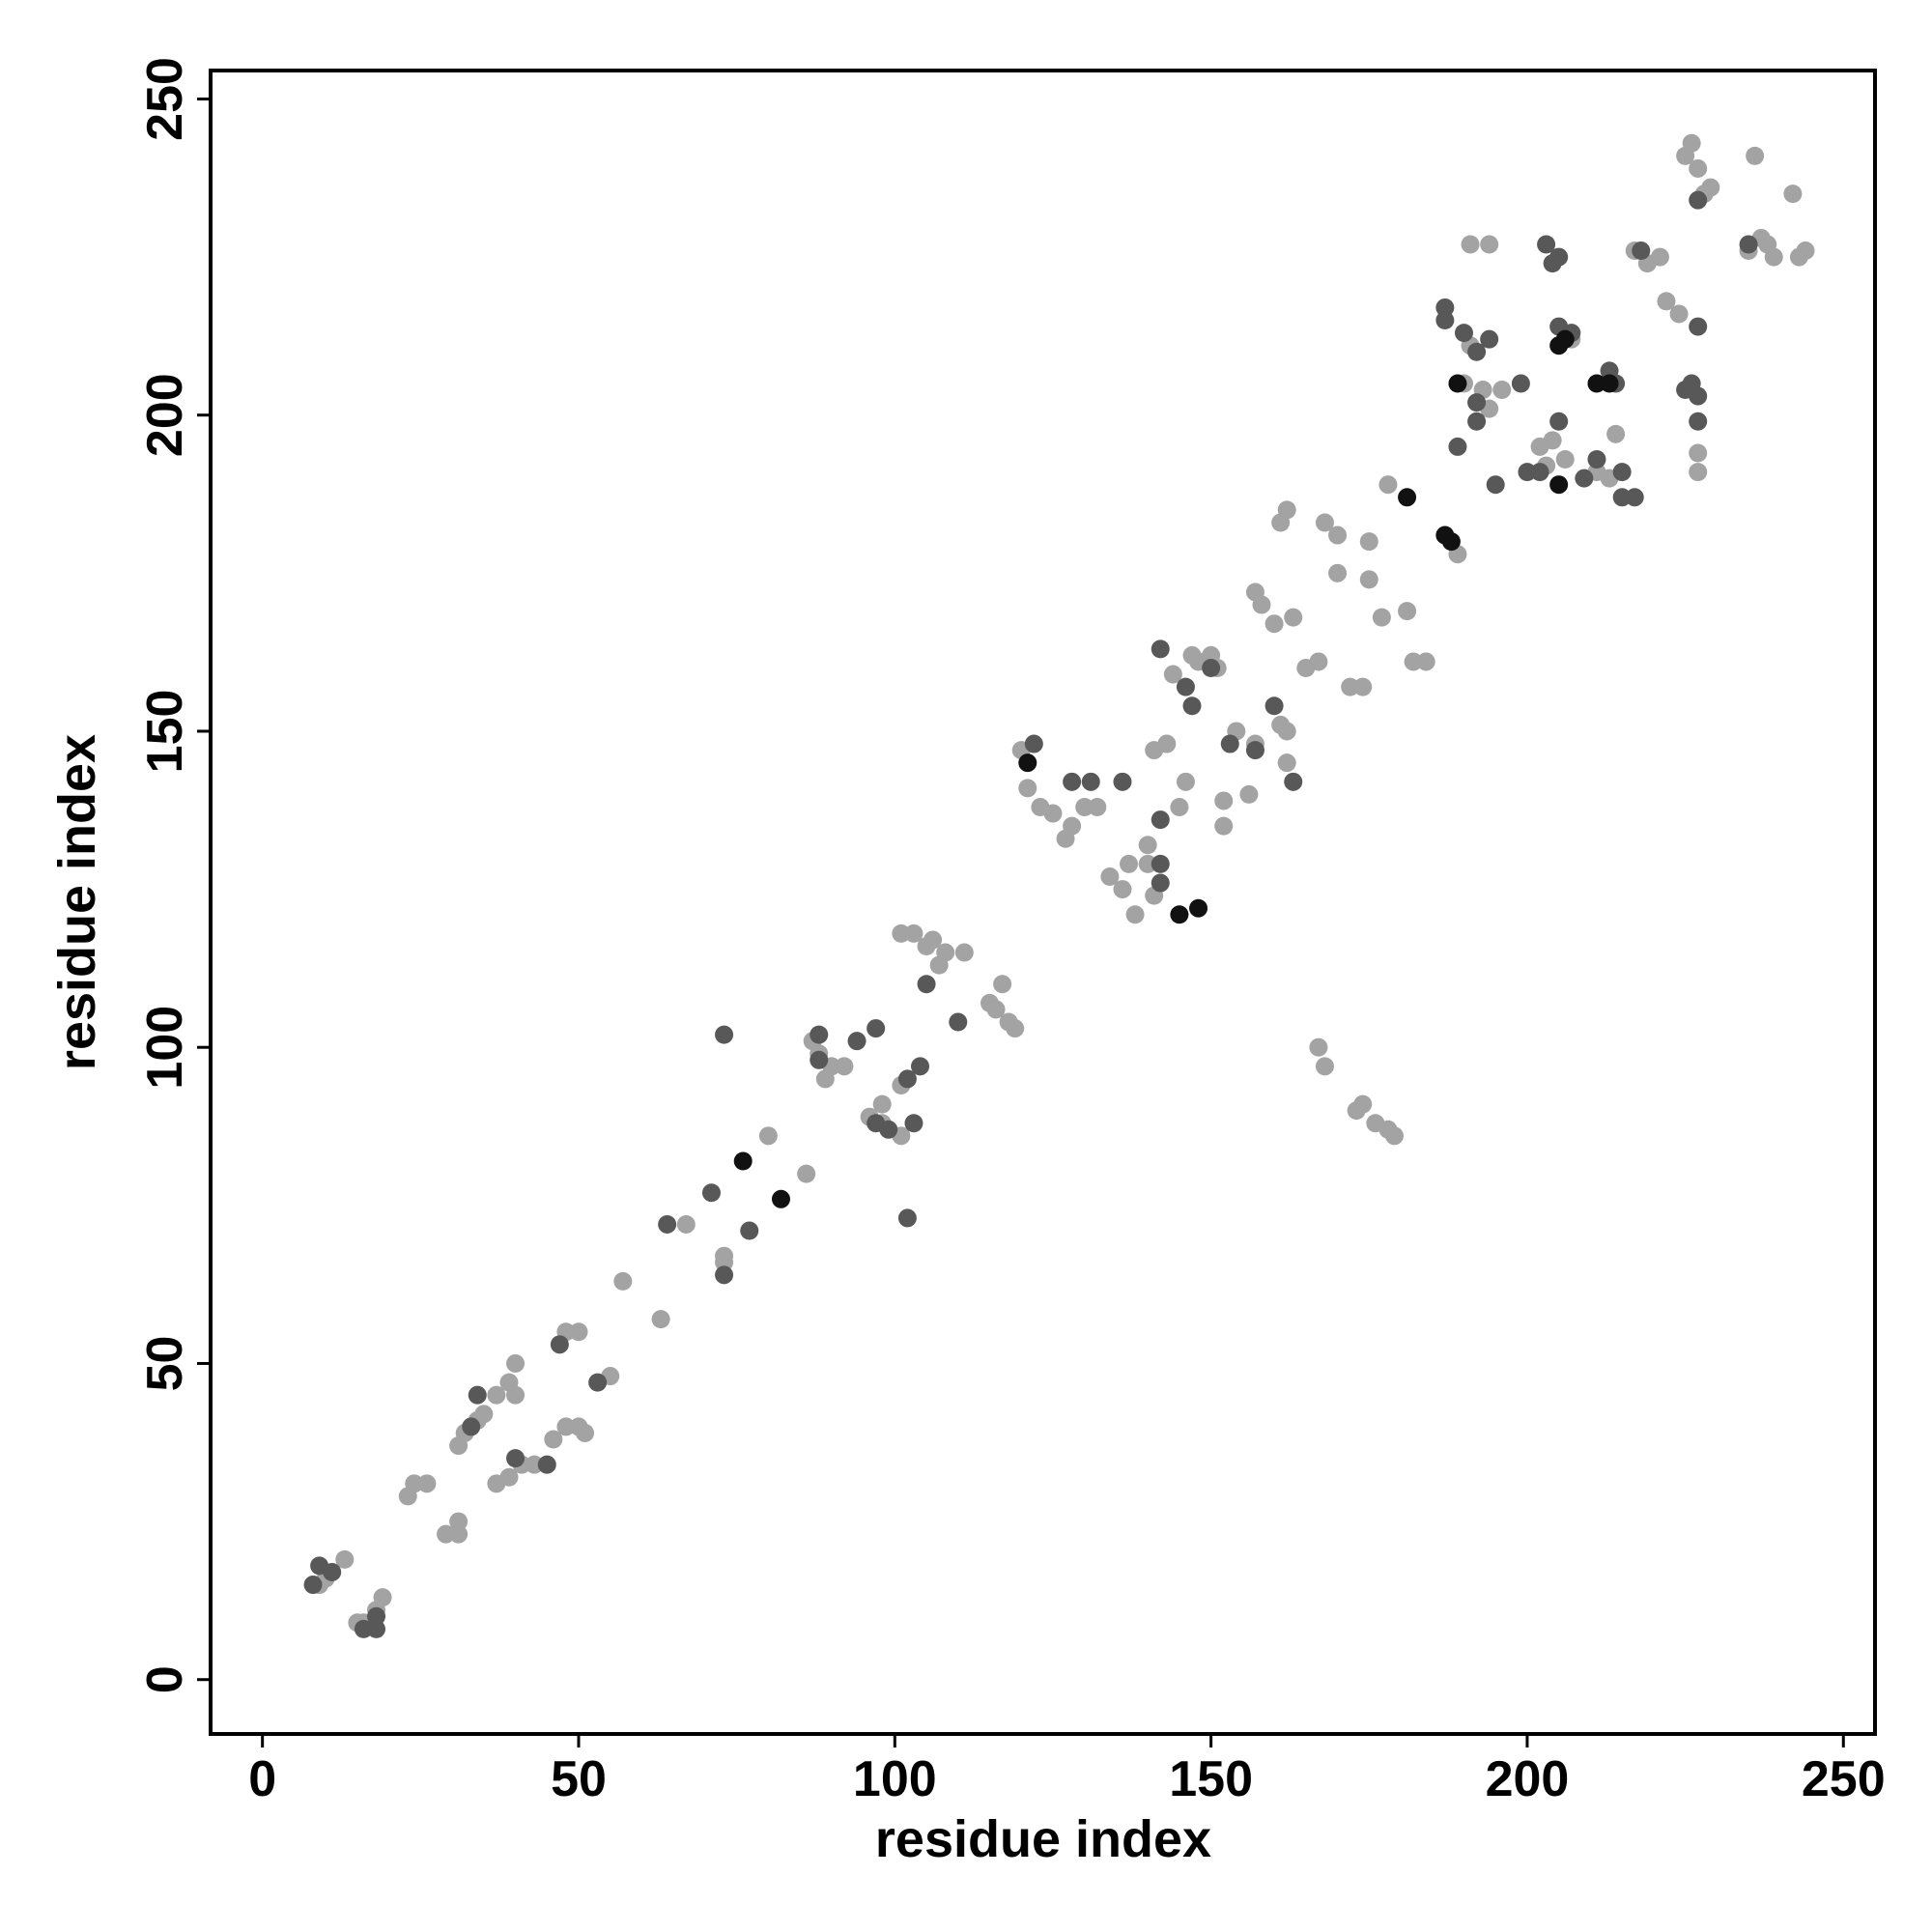 The height and width of the screenshot is (1932, 1932). What do you see at coordinates (77, 902) in the screenshot?
I see `y-axis-label: residue index` at bounding box center [77, 902].